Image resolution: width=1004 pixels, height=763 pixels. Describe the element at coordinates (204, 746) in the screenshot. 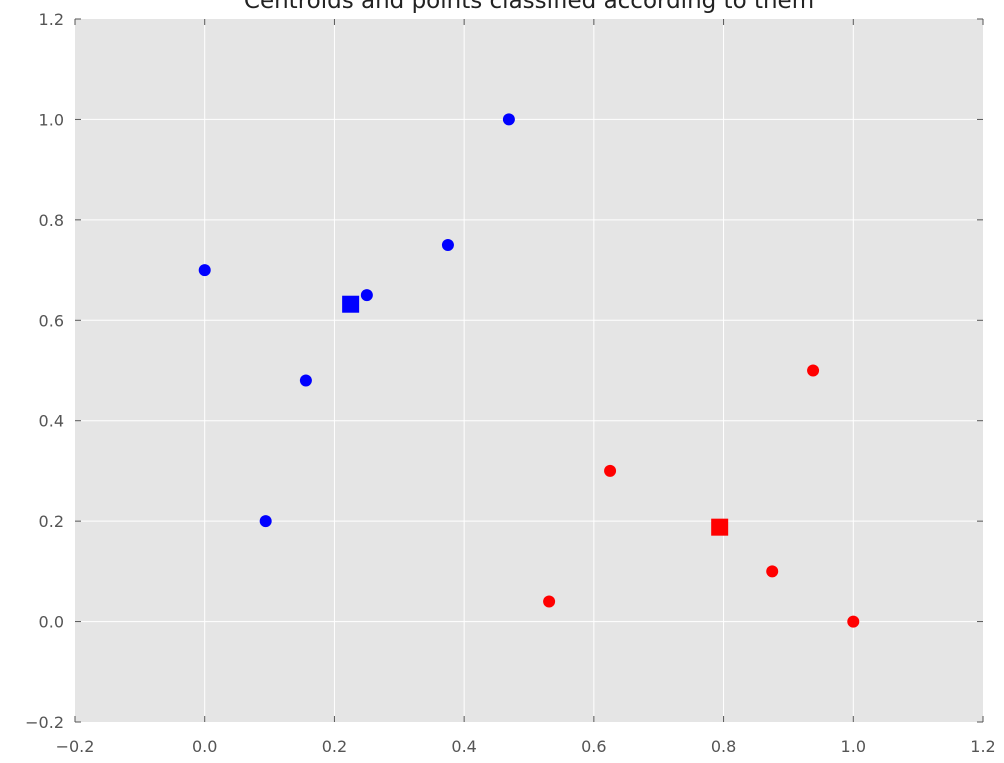

I see `x-tick-label: 0.0` at that location.